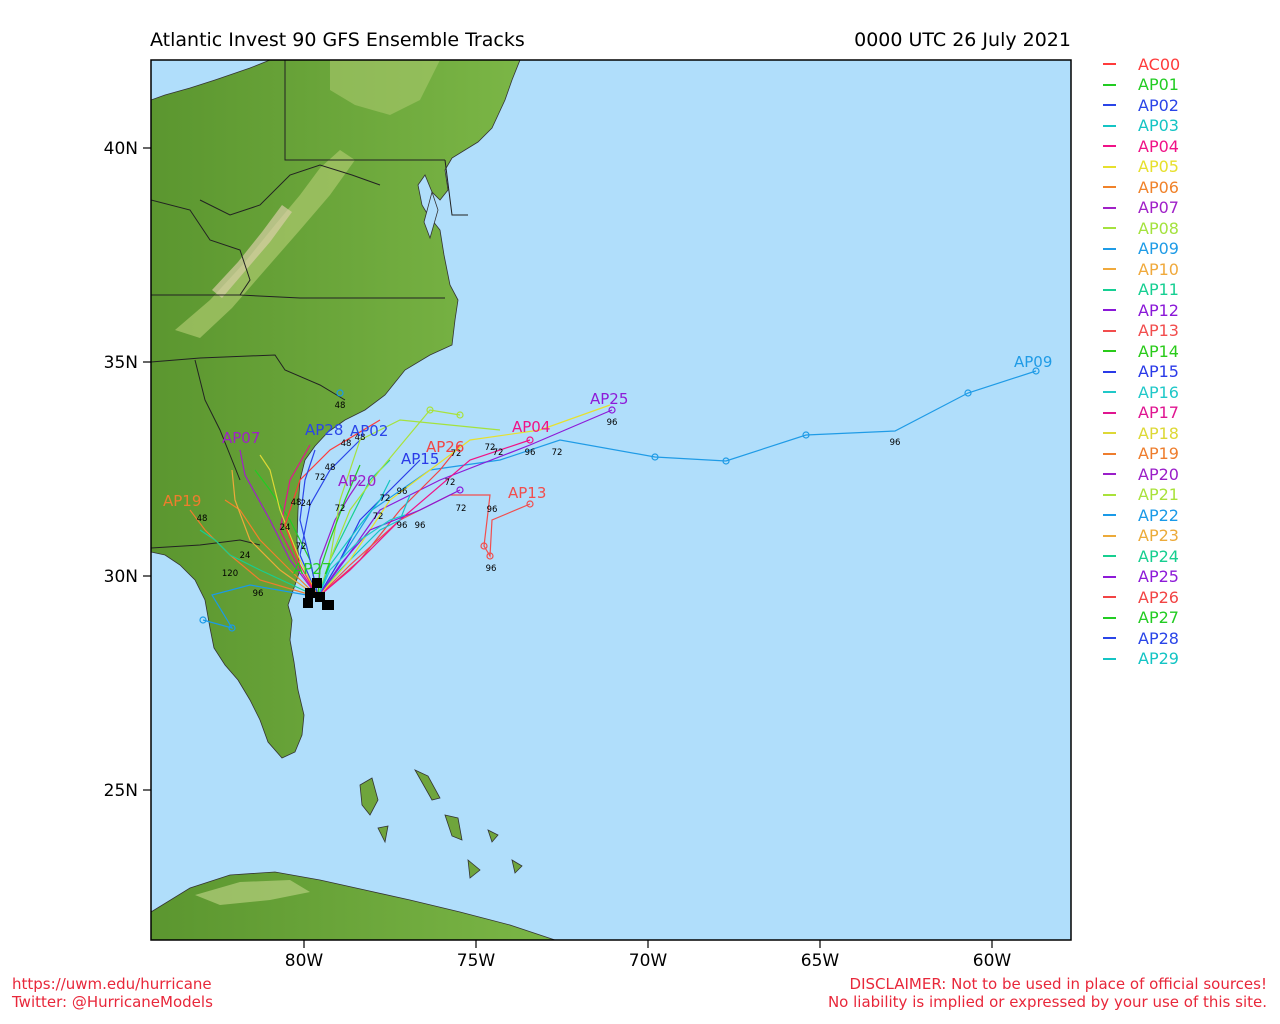  What do you see at coordinates (1158, 331) in the screenshot?
I see `legend-label: AP13` at bounding box center [1158, 331].